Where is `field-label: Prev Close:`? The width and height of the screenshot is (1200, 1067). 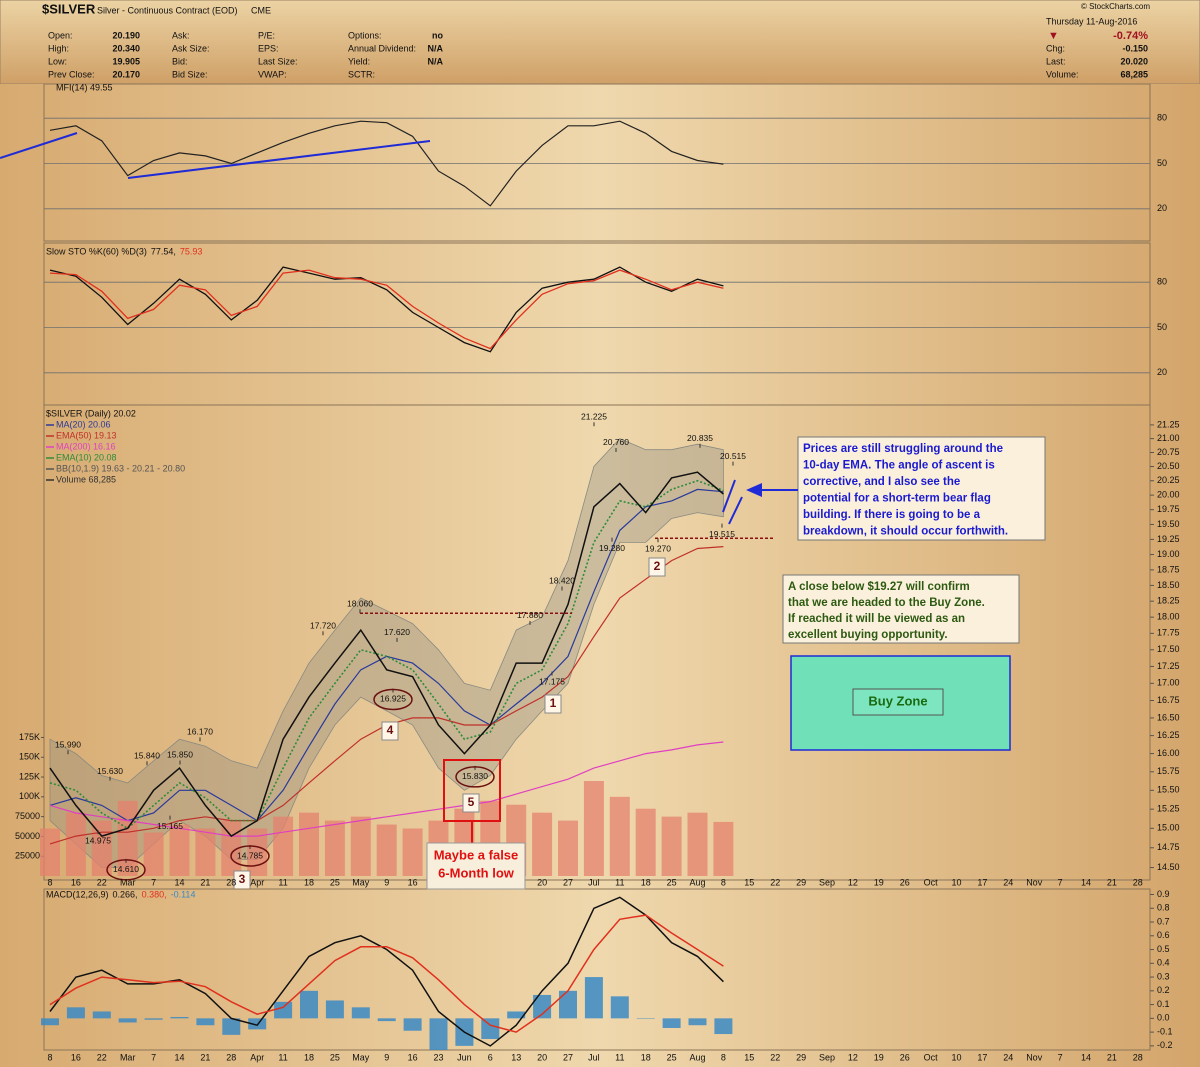
field-label: Prev Close: is located at coordinates (71, 74).